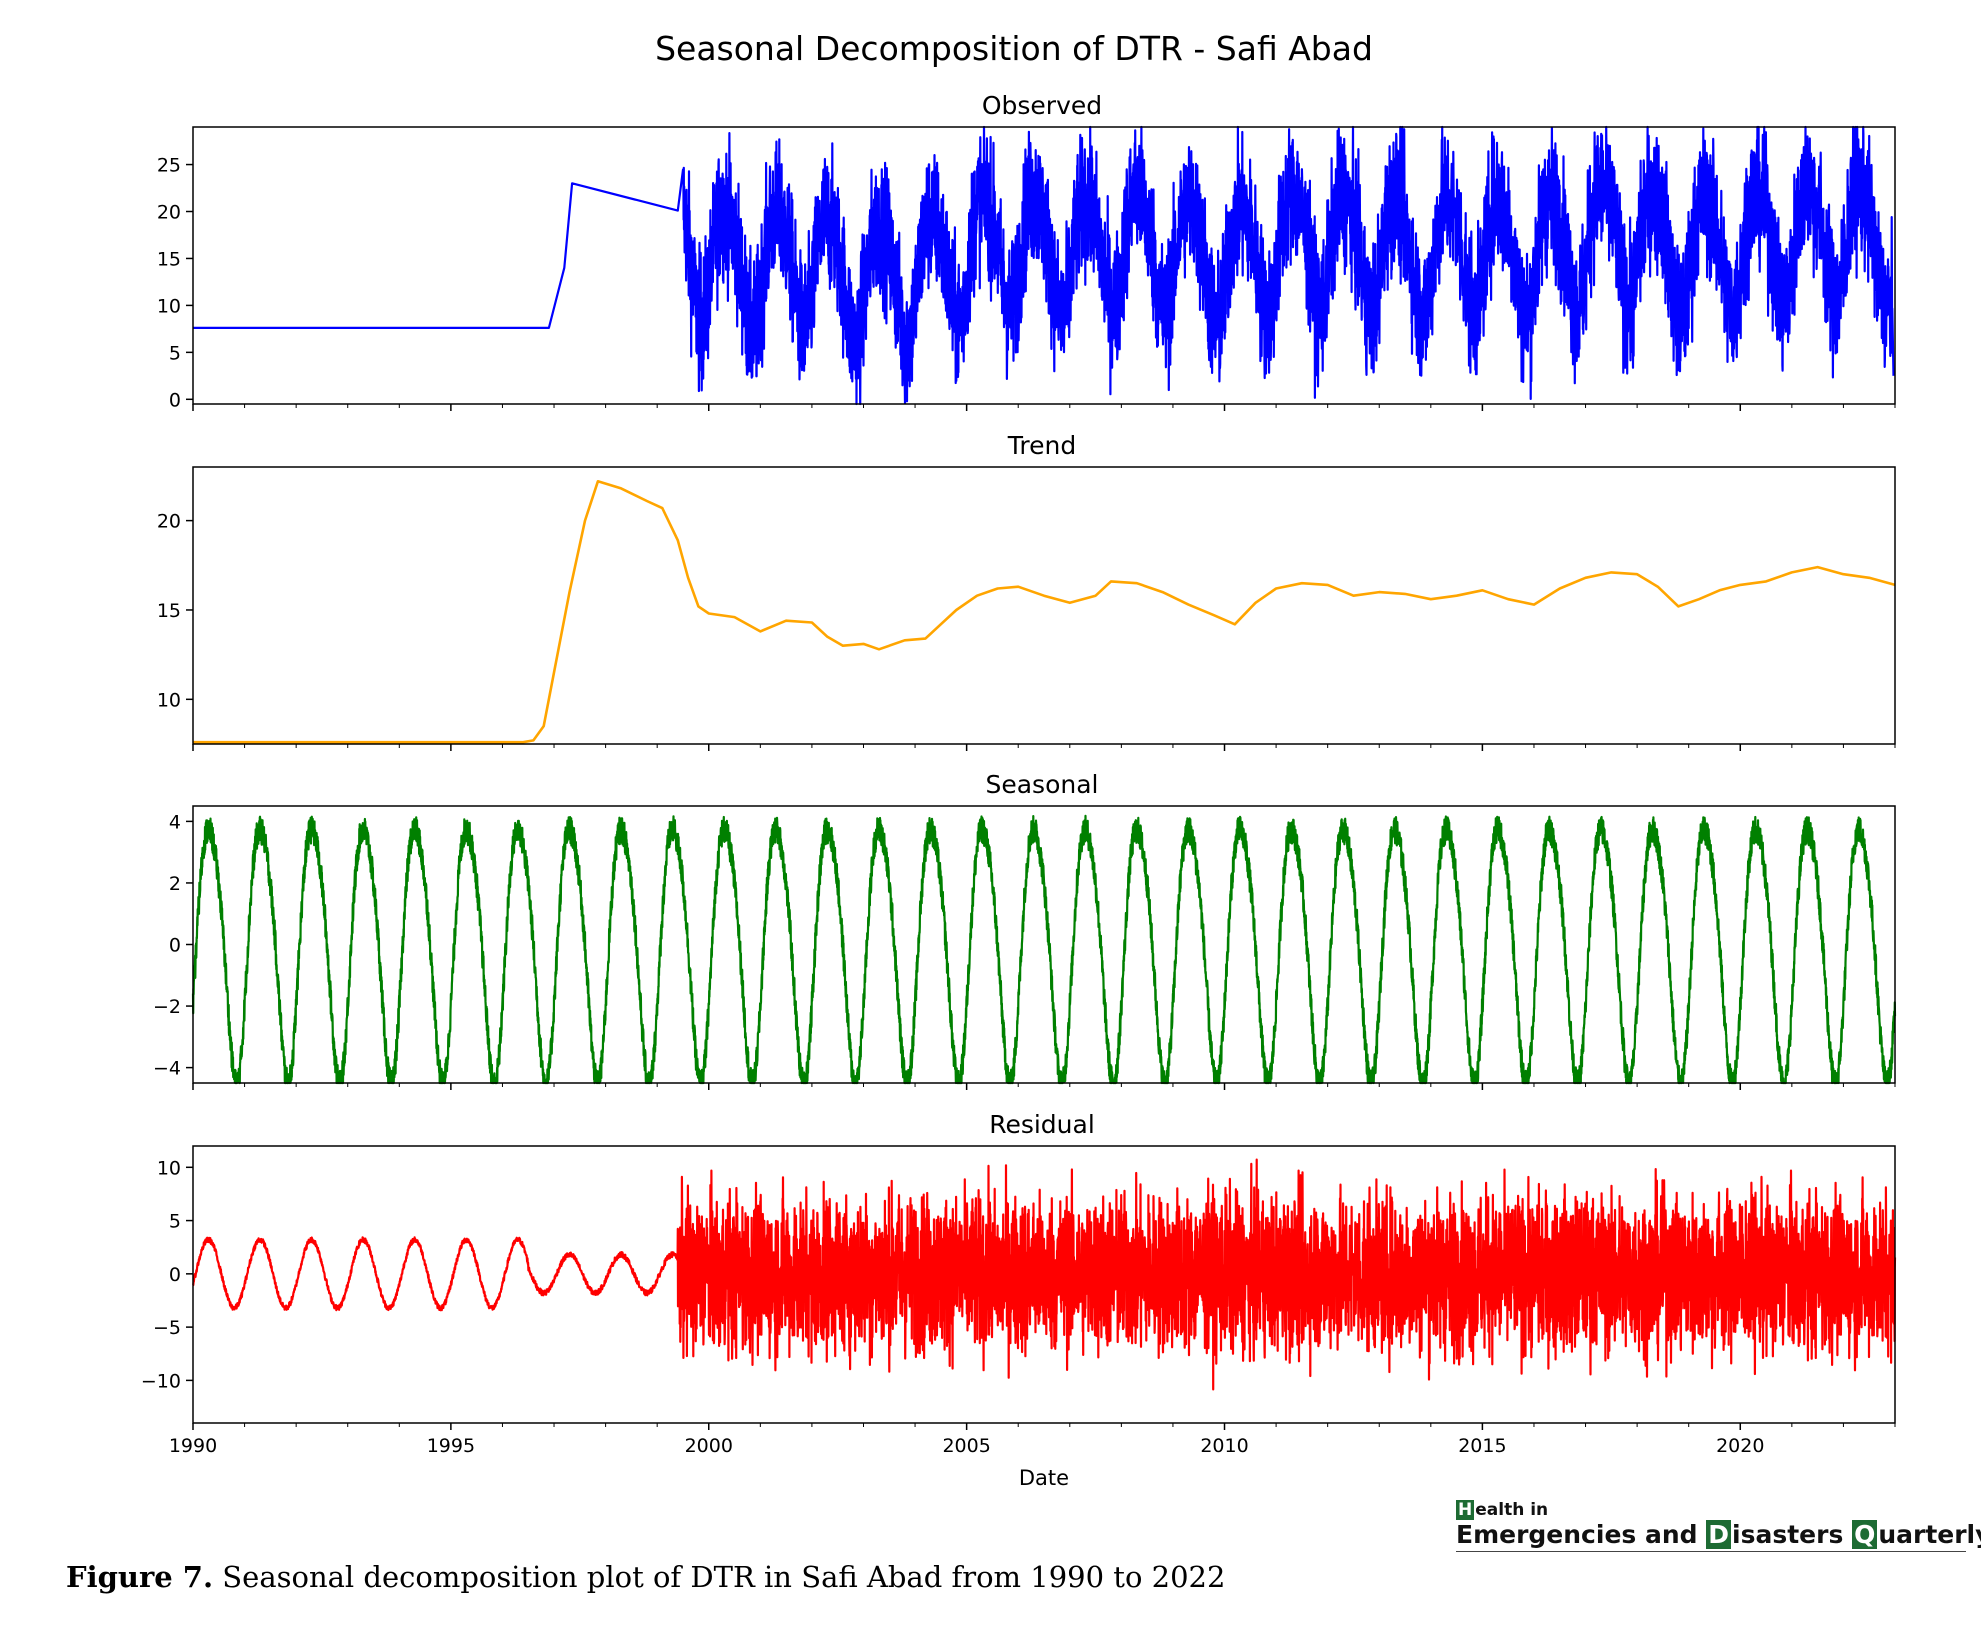  I want to click on x-tick-label: 1990, so click(193, 1446).